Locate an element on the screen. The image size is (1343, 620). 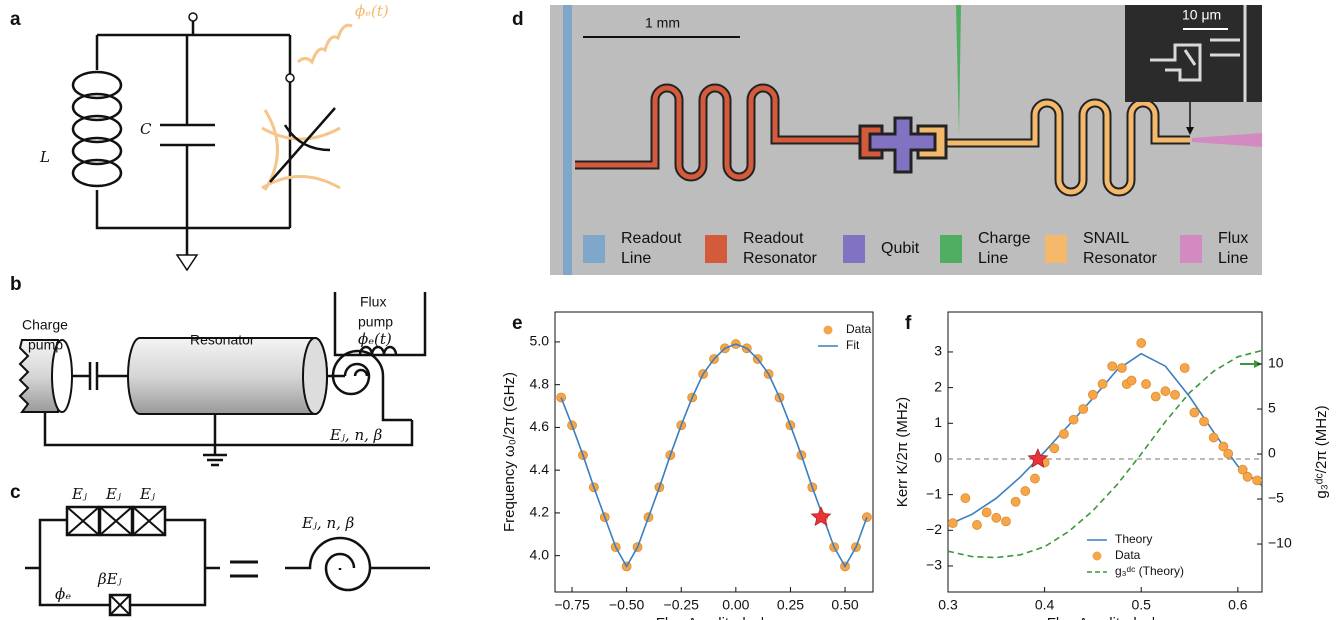
x-tick-label: 0.50 is located at coordinates (844, 605).